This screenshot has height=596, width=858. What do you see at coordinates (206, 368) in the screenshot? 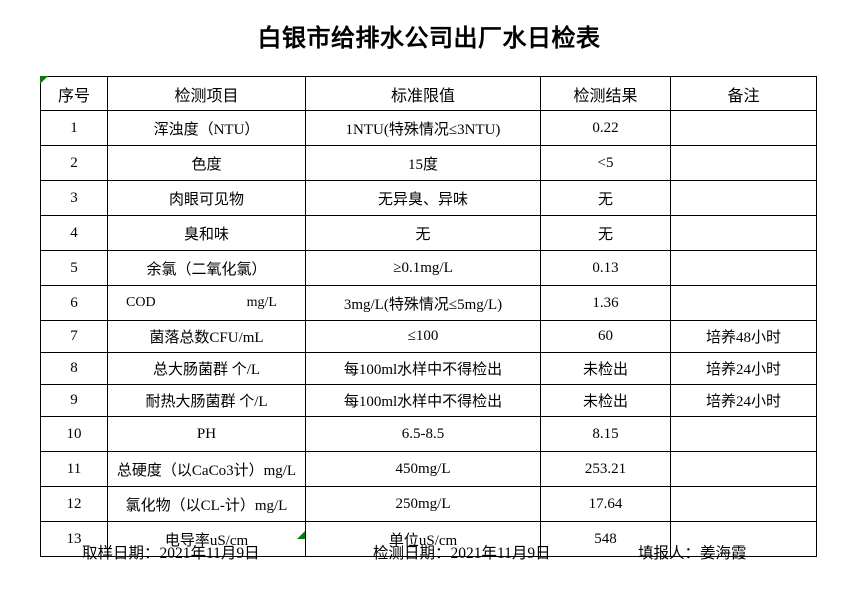
I see `cell-item: 总大肠菌群 个/L` at bounding box center [206, 368].